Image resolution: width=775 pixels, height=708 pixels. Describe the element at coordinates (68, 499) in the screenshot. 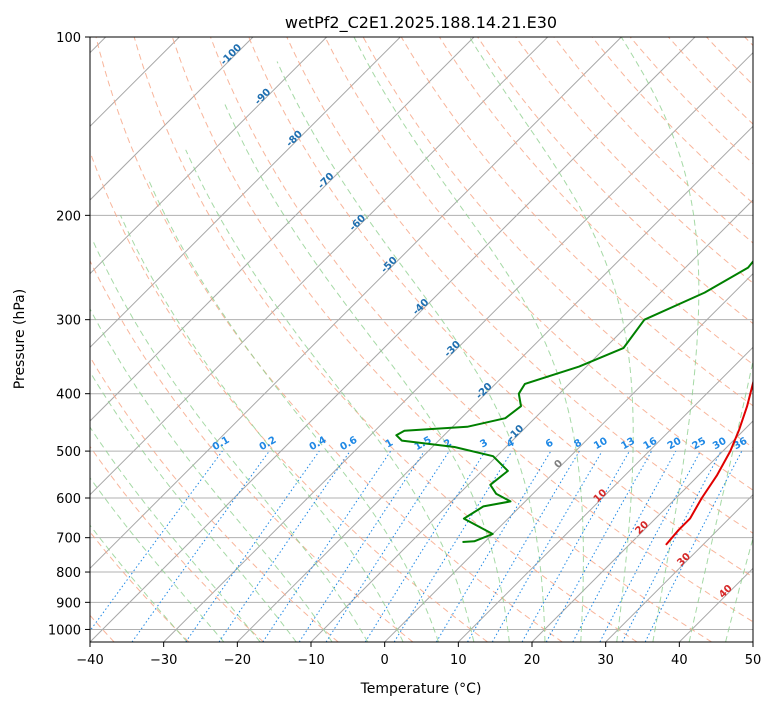

I see `y-tick-label: 600` at that location.